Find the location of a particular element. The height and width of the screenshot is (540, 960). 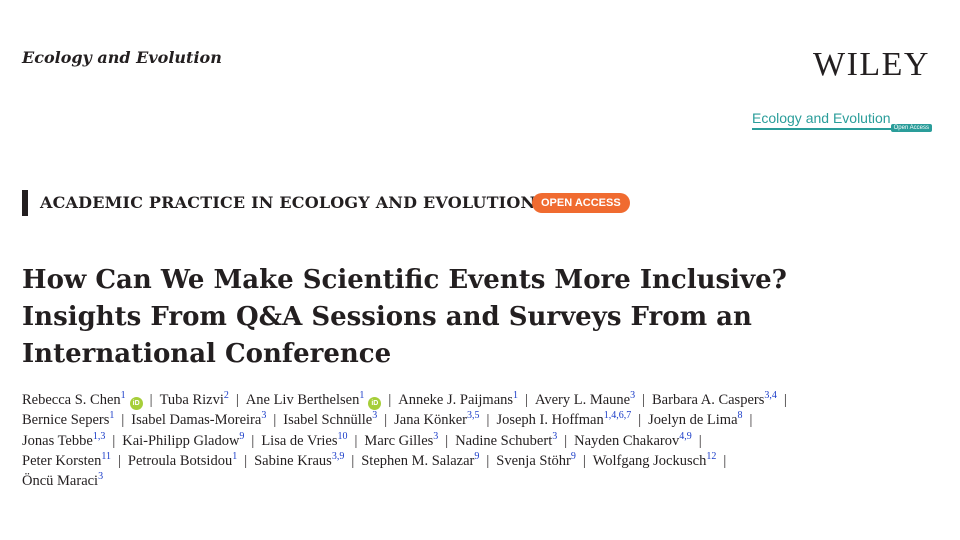

affiliation-link: 1,3 is located at coordinates (99, 436).